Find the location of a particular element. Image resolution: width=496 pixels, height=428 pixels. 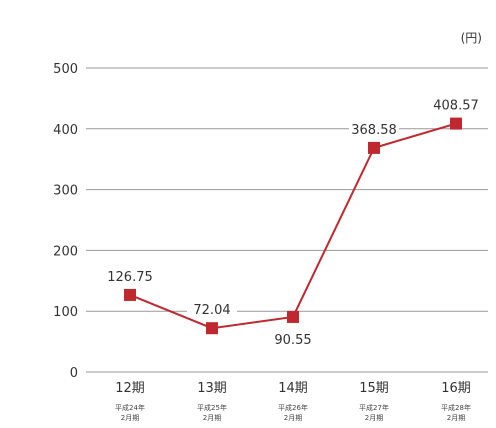

data-label: 408.57 is located at coordinates (456, 106).